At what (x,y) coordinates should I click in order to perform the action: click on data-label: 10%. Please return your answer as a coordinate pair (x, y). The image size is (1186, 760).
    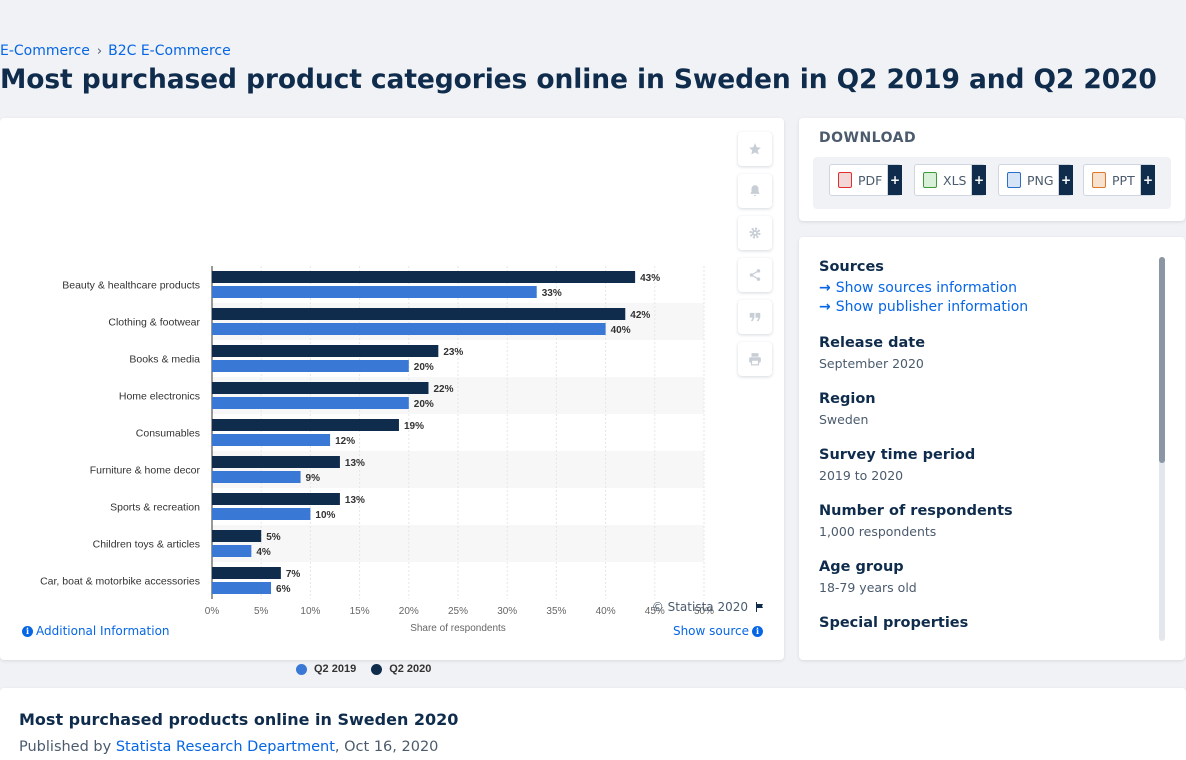
    Looking at the image, I should click on (325, 515).